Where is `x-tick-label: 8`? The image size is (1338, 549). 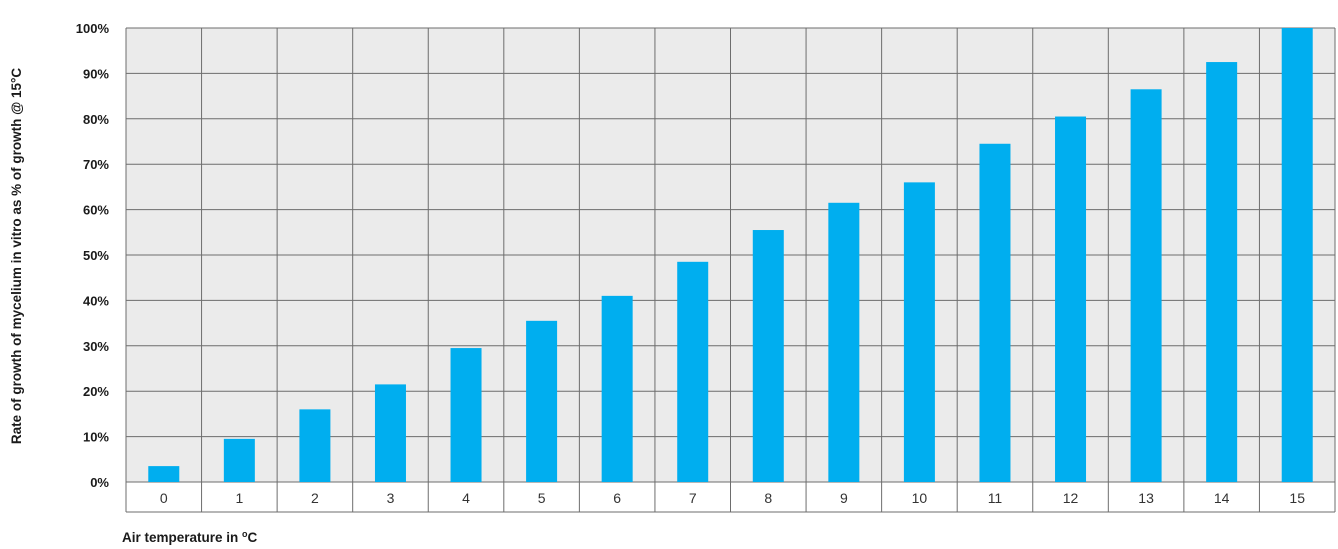 x-tick-label: 8 is located at coordinates (768, 498).